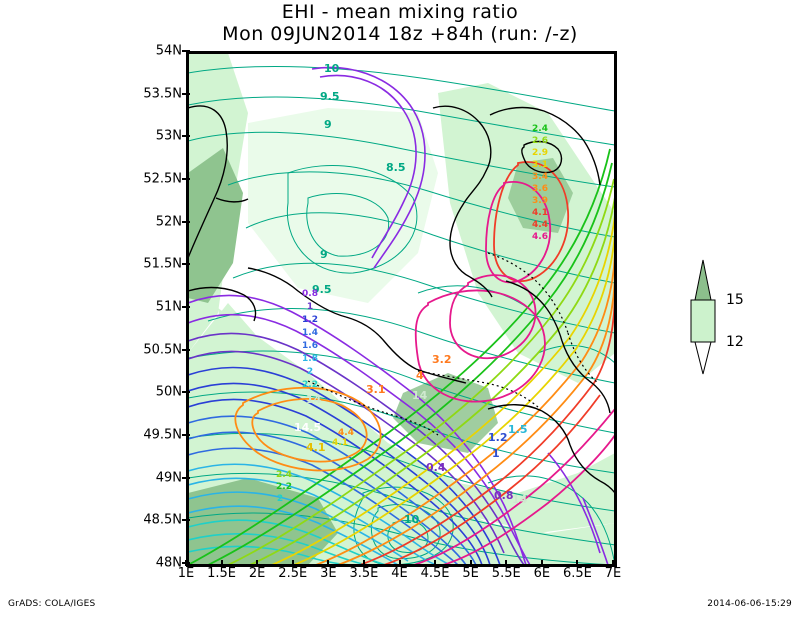 The image size is (800, 618). Describe the element at coordinates (436, 467) in the screenshot. I see `contour-label: 0.4` at that location.